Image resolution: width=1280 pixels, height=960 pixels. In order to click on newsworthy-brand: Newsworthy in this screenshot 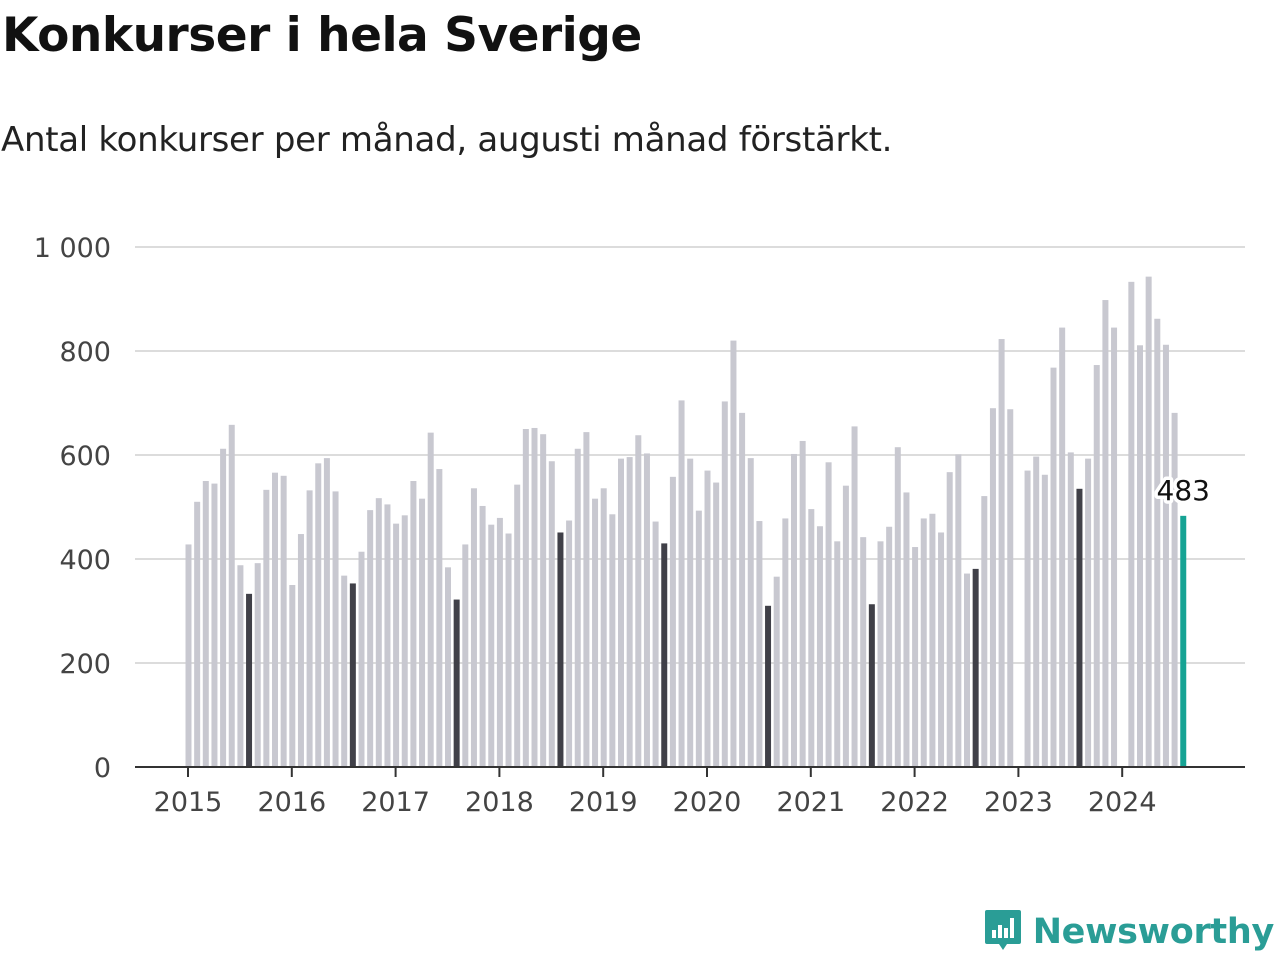, I will do `click(1128, 932)`.